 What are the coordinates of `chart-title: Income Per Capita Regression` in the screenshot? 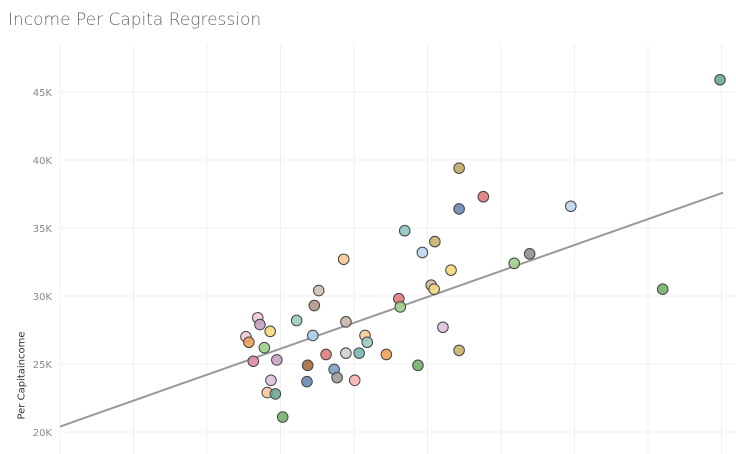 It's located at (135, 20).